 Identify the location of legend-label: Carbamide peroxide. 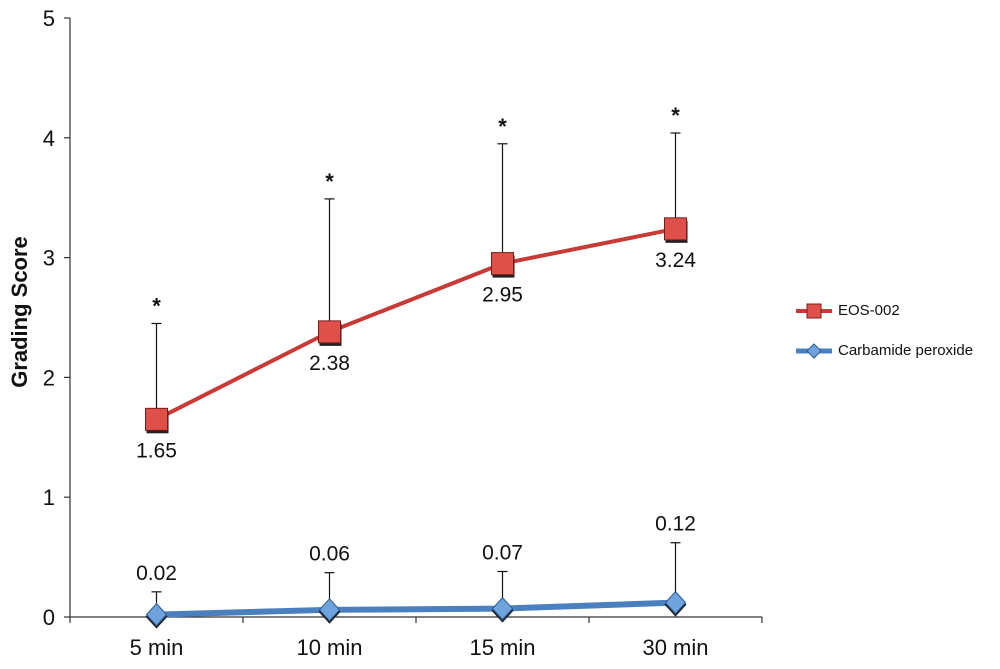
(906, 350).